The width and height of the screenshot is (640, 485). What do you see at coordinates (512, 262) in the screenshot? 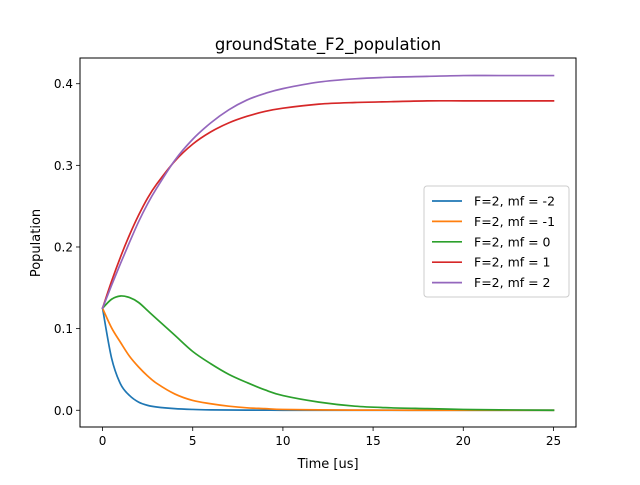
I see `legend-label-3: F=2, mf = 1` at bounding box center [512, 262].